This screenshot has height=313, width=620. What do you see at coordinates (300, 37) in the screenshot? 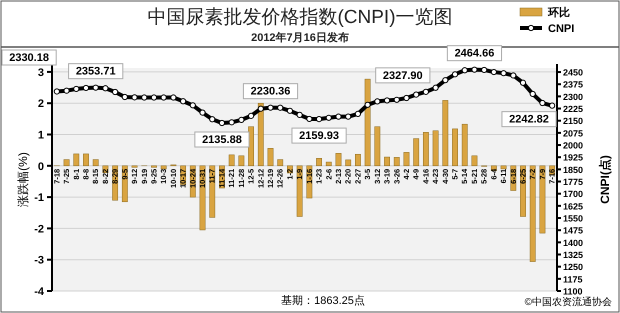
I see `chart-subtitle: 2012年7月16日发布` at bounding box center [300, 37].